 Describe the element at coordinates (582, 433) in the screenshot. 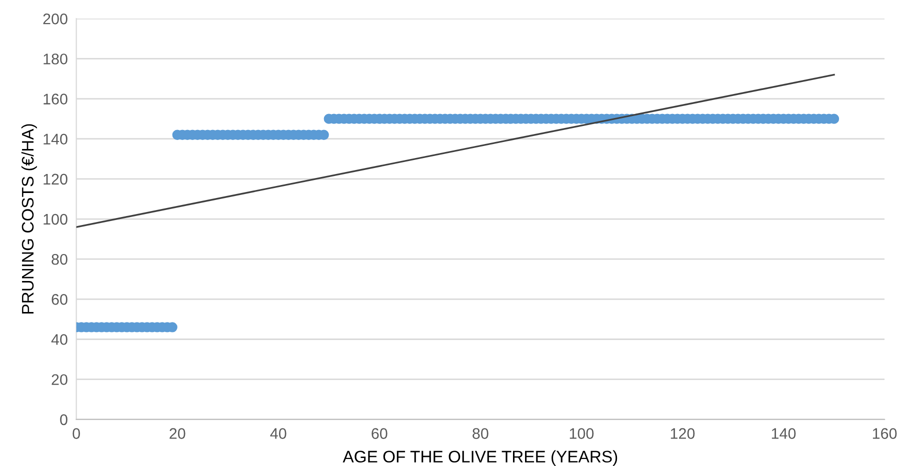

I see `x-tick-label: 100` at that location.